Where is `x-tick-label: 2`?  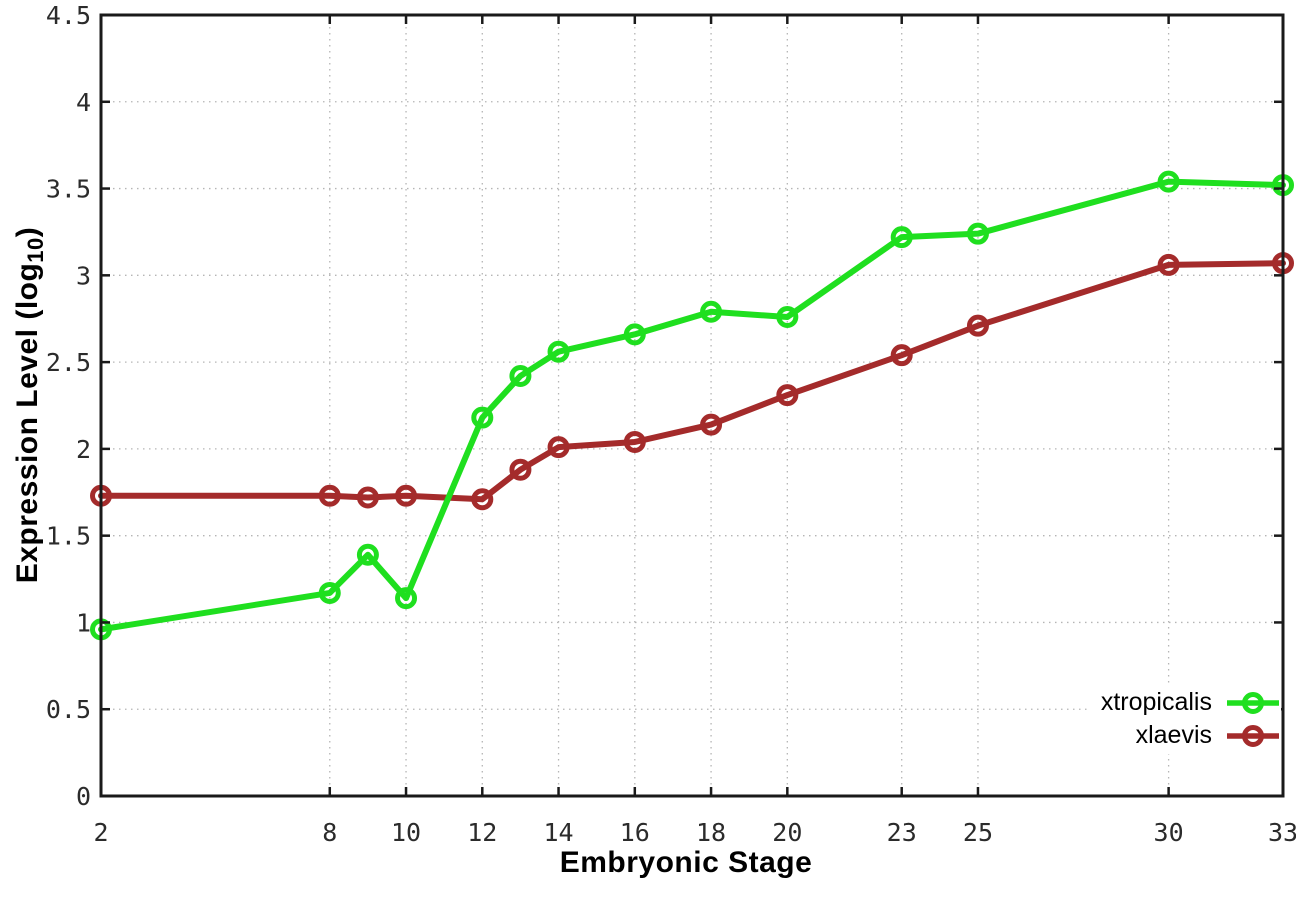 x-tick-label: 2 is located at coordinates (100, 832).